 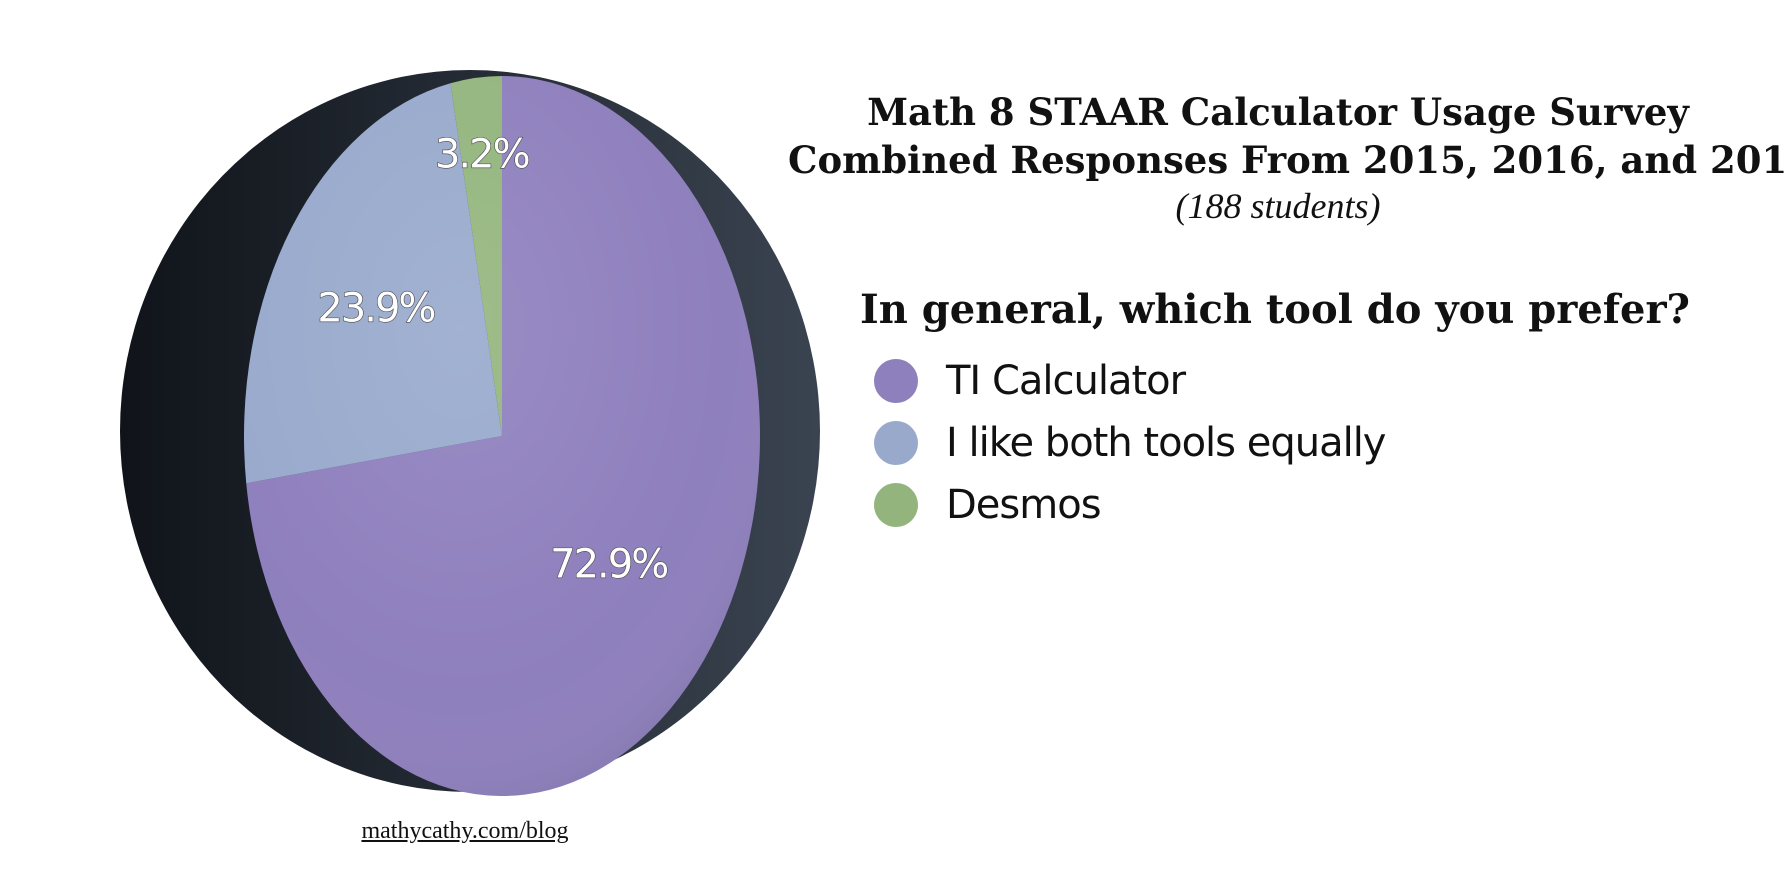 What do you see at coordinates (896, 443) in the screenshot?
I see `legend-swatch-both-tools` at bounding box center [896, 443].